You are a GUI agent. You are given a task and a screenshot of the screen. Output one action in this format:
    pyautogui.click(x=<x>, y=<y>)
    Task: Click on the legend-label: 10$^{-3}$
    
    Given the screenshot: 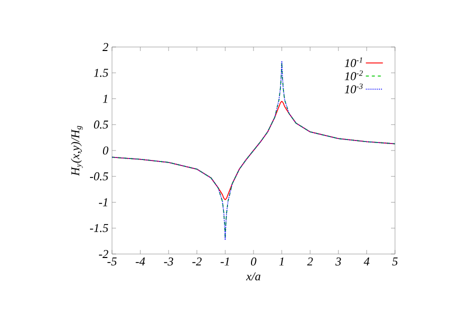 What is the action you would take?
    pyautogui.click(x=353, y=89)
    